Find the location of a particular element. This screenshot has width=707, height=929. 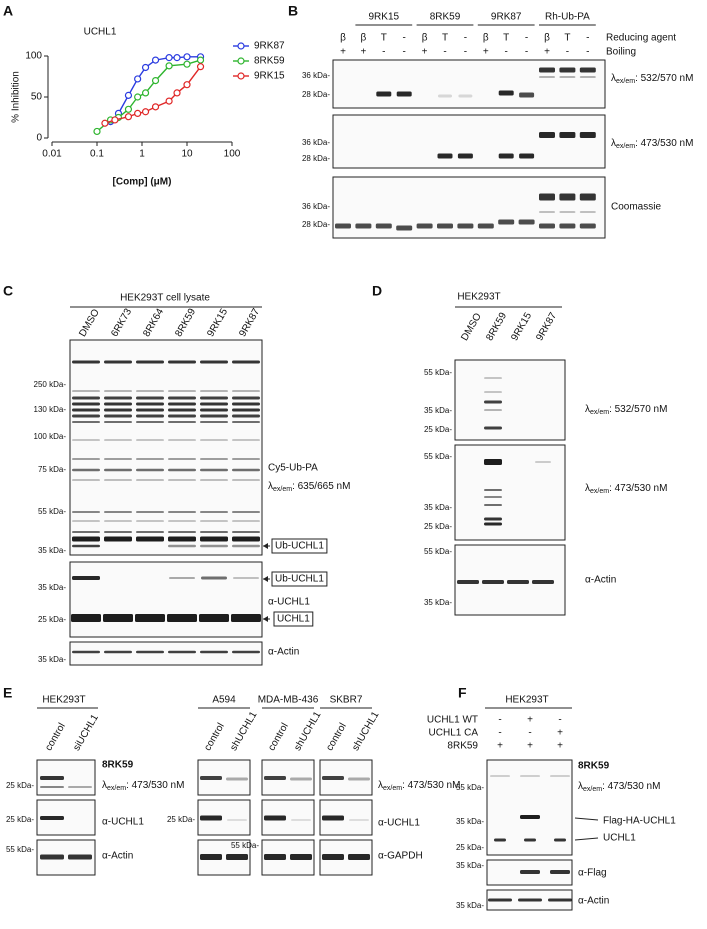

lane-label: 8RK59 is located at coordinates (185, 322).